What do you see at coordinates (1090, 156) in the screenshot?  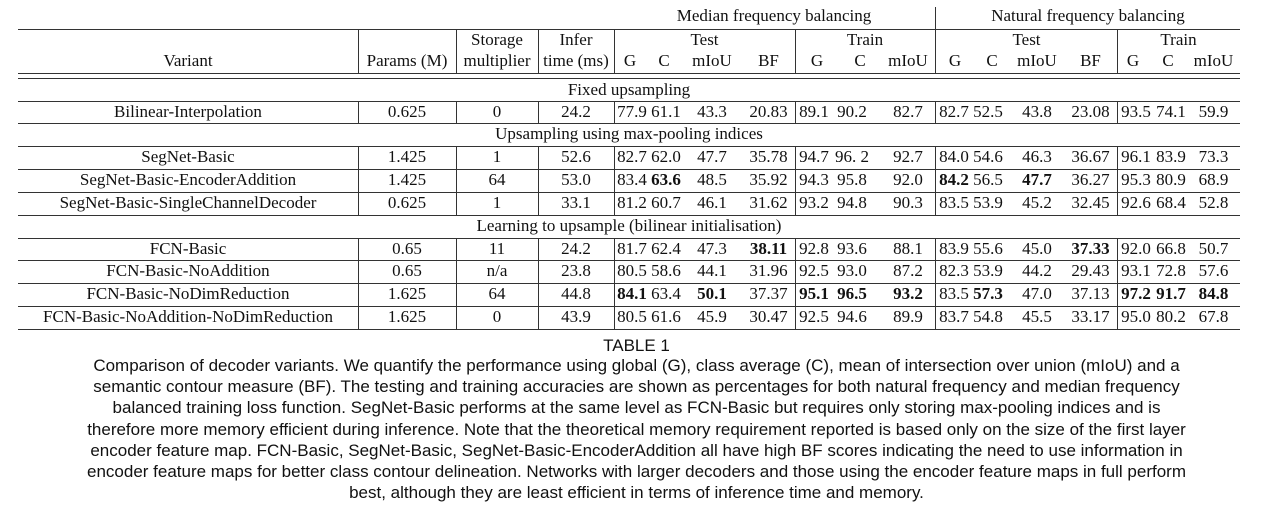 I see `cell-nt-bf: 36.67` at bounding box center [1090, 156].